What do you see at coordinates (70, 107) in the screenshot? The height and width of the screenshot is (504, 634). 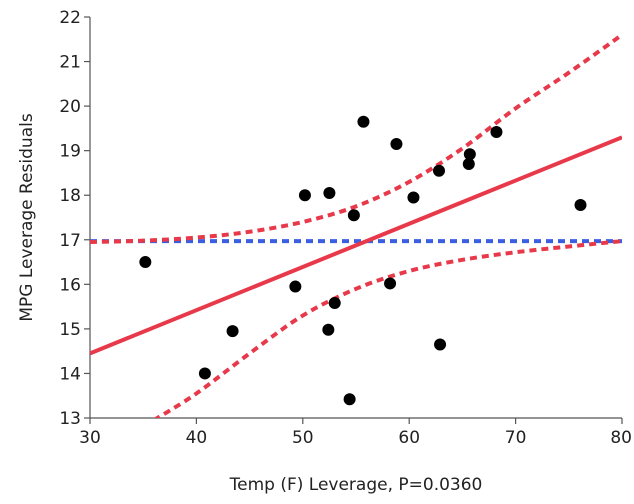 I see `y-tick-label: 20` at bounding box center [70, 107].